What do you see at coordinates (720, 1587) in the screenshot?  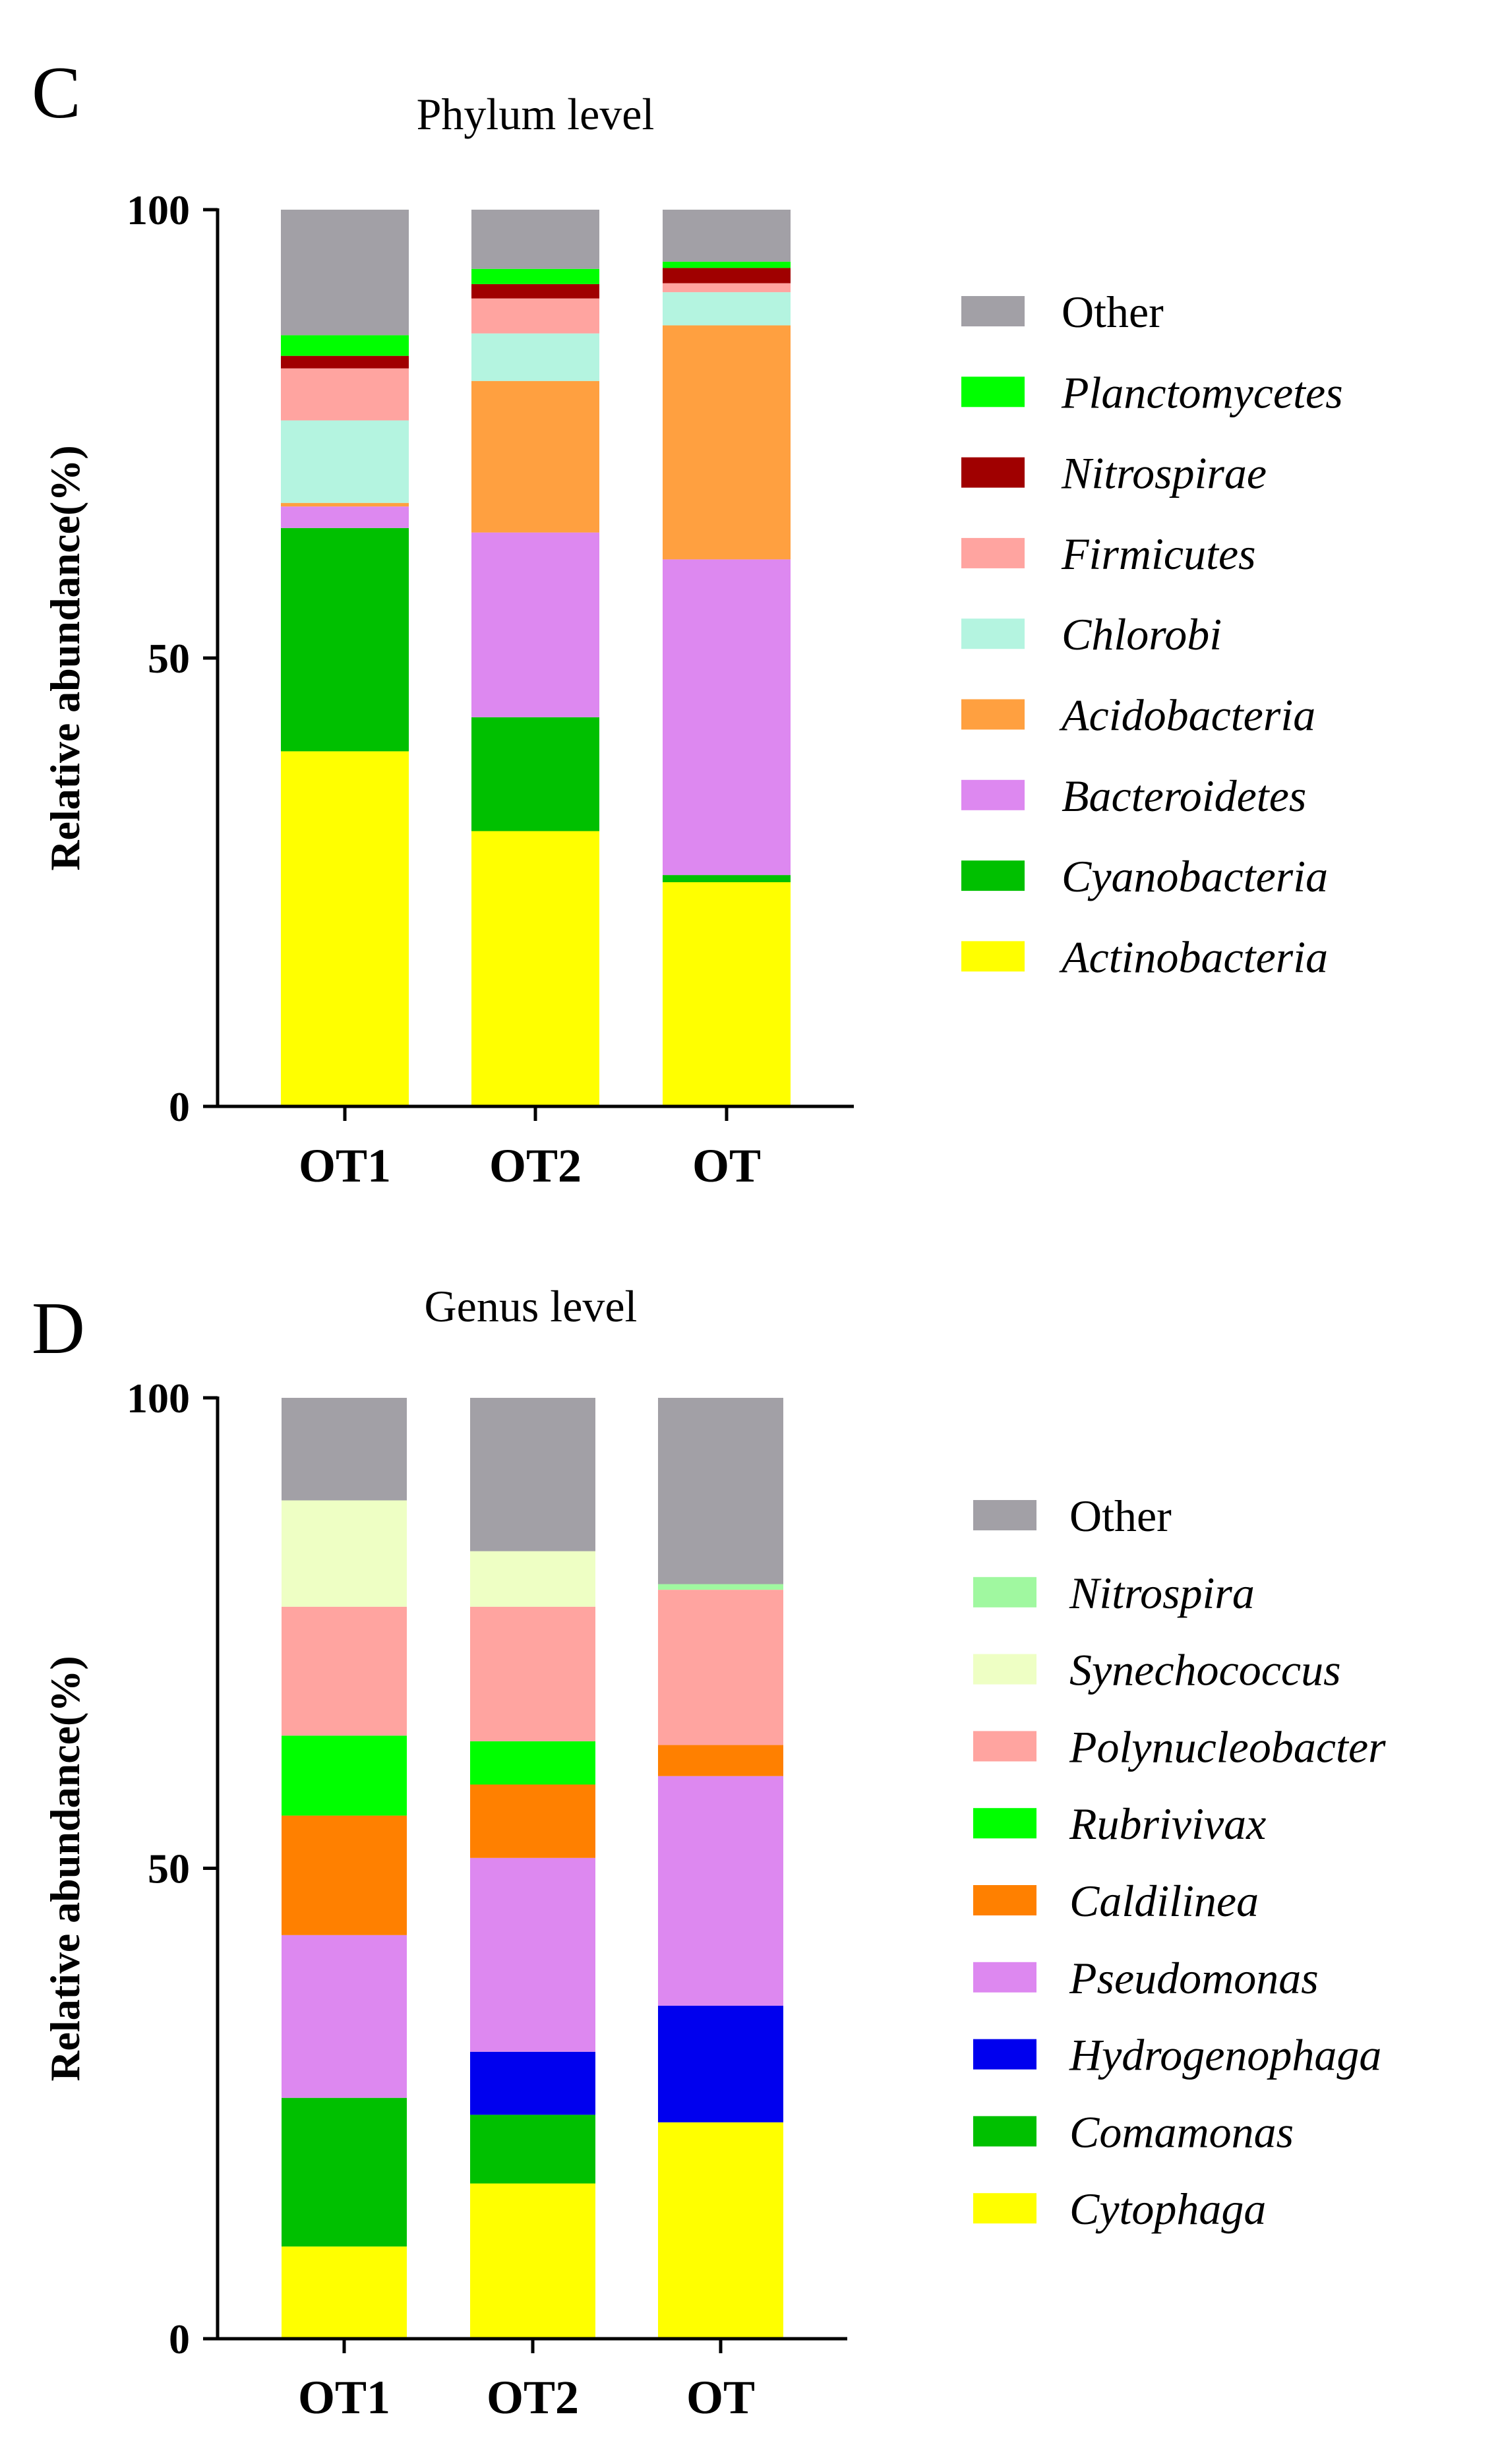 I see `bar-segment-ot-nitrospira` at bounding box center [720, 1587].